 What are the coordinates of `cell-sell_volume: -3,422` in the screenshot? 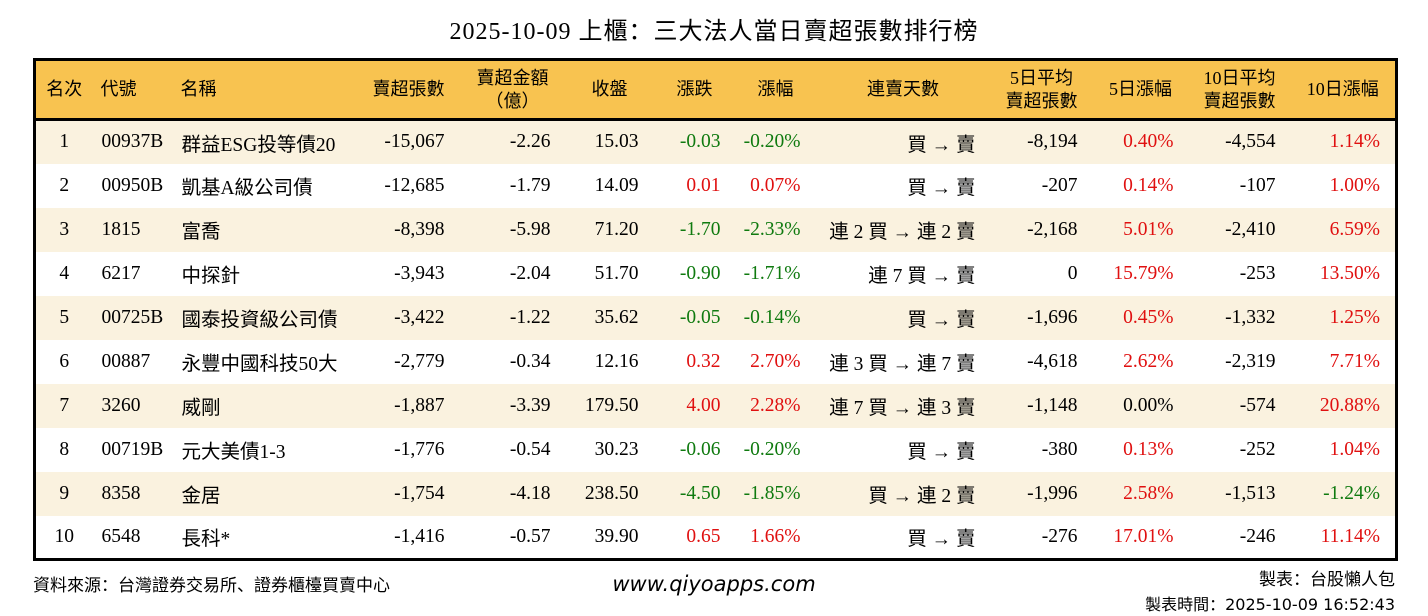 It's located at (419, 317).